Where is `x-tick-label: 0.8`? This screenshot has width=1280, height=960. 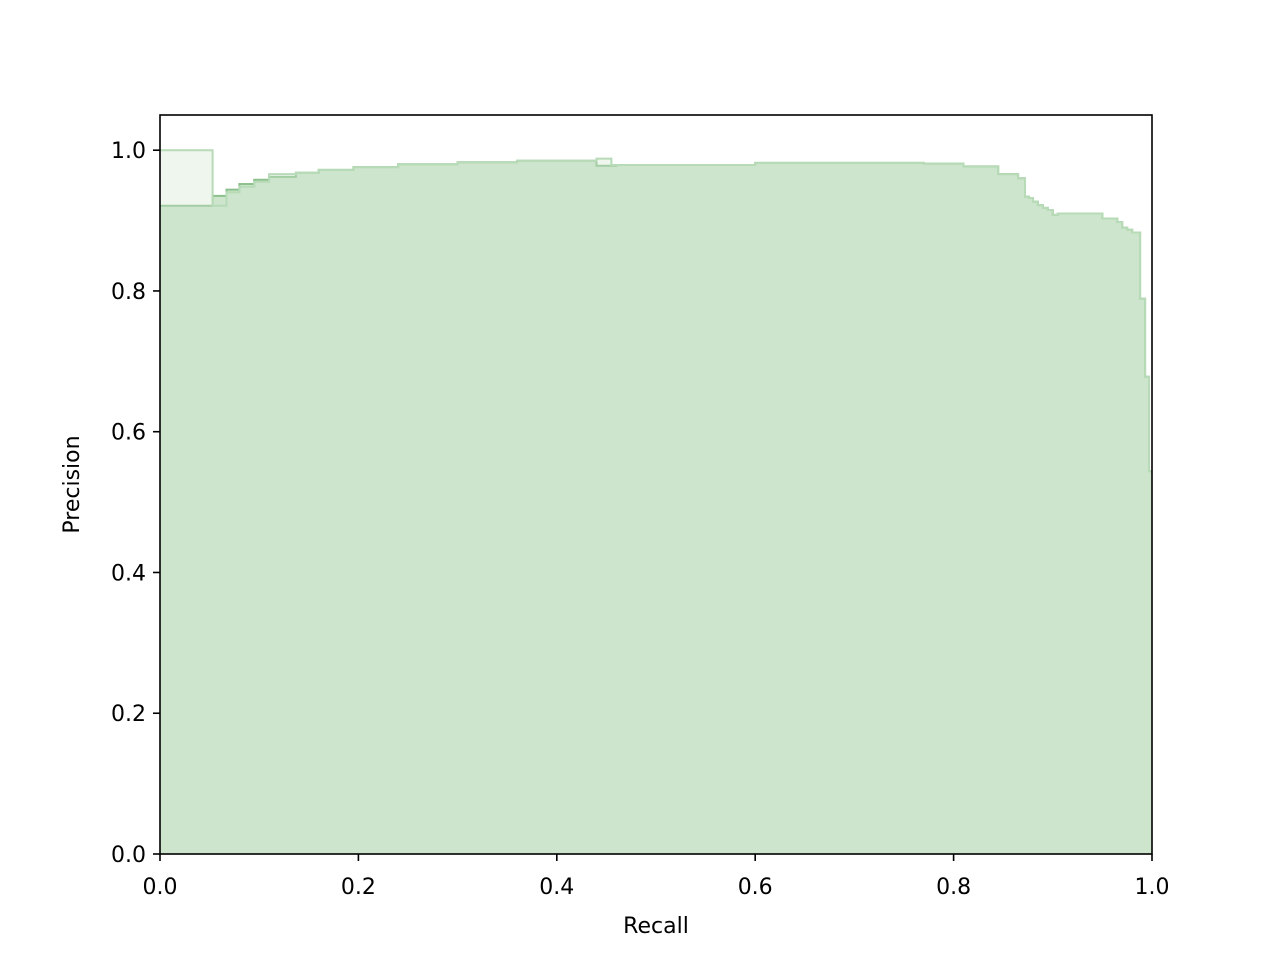 x-tick-label: 0.8 is located at coordinates (953, 887).